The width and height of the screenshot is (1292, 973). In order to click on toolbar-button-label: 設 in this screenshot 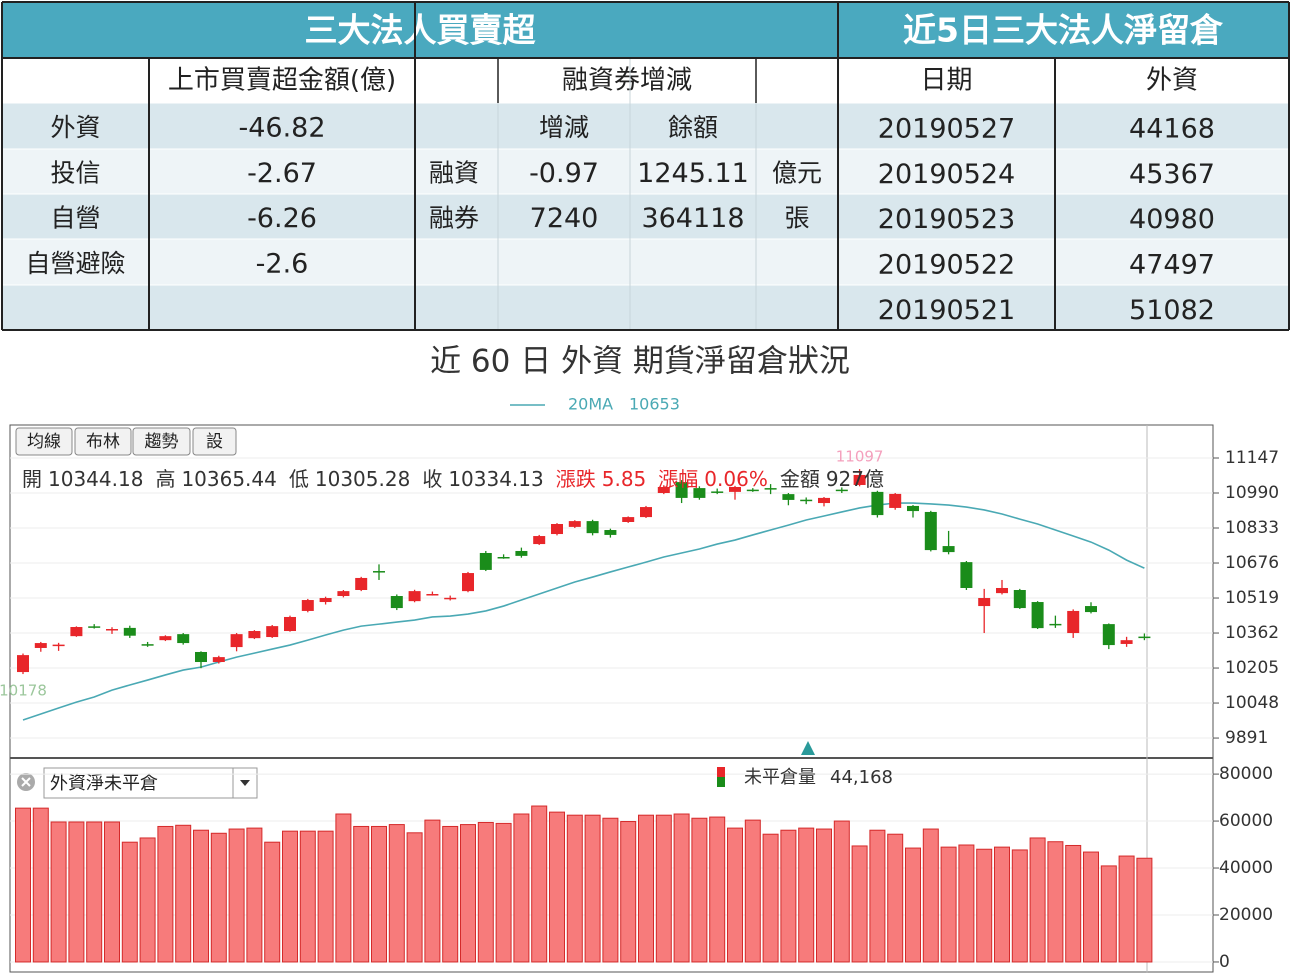, I will do `click(214, 442)`.